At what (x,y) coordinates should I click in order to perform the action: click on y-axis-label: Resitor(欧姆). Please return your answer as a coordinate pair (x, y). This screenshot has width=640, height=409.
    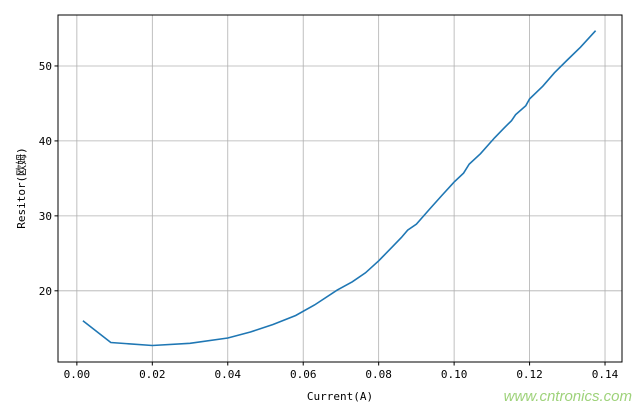
    Looking at the image, I should click on (21, 188).